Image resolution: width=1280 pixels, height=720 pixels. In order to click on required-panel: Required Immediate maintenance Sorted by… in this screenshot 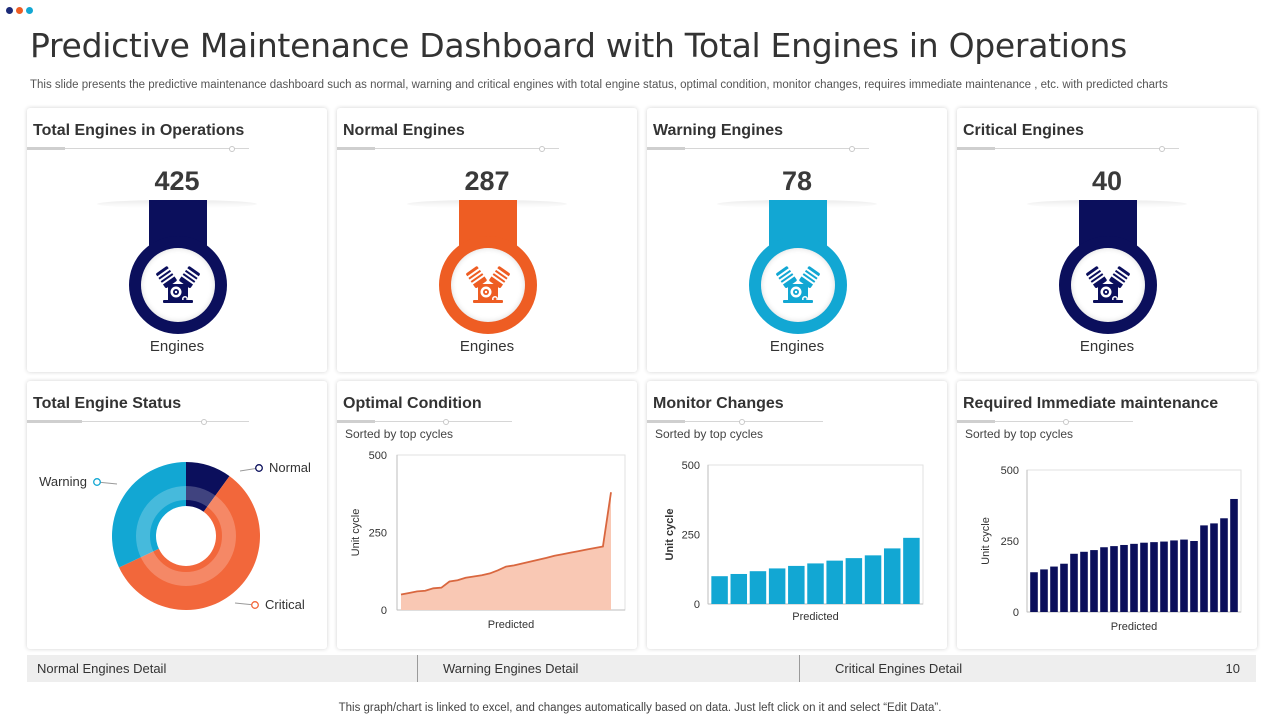, I will do `click(1107, 515)`.